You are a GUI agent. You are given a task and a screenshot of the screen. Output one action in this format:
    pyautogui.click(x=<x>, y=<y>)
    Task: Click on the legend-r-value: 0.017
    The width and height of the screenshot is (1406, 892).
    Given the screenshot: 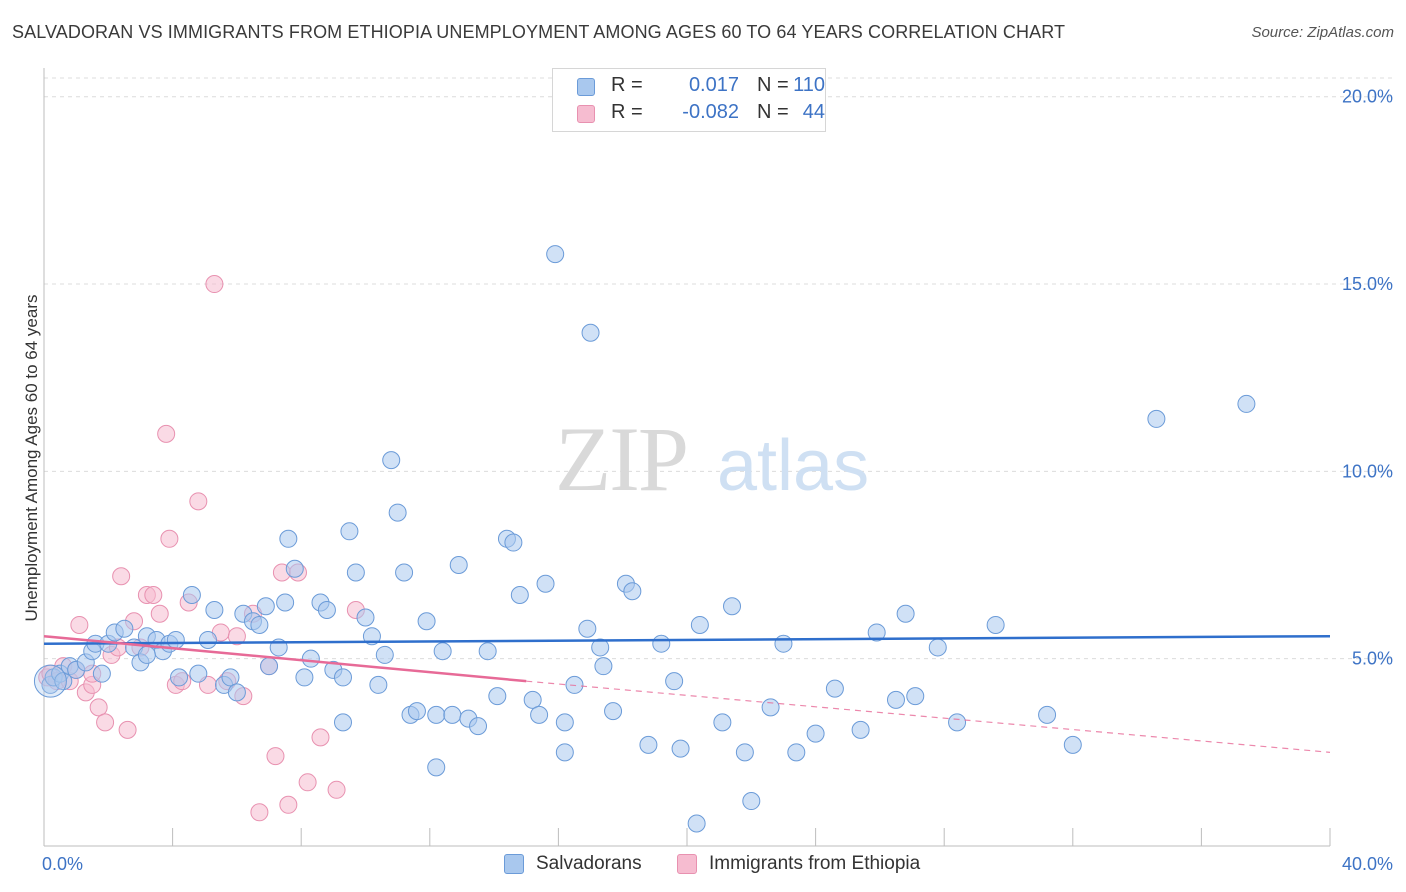 What is the action you would take?
    pyautogui.click(x=713, y=85)
    